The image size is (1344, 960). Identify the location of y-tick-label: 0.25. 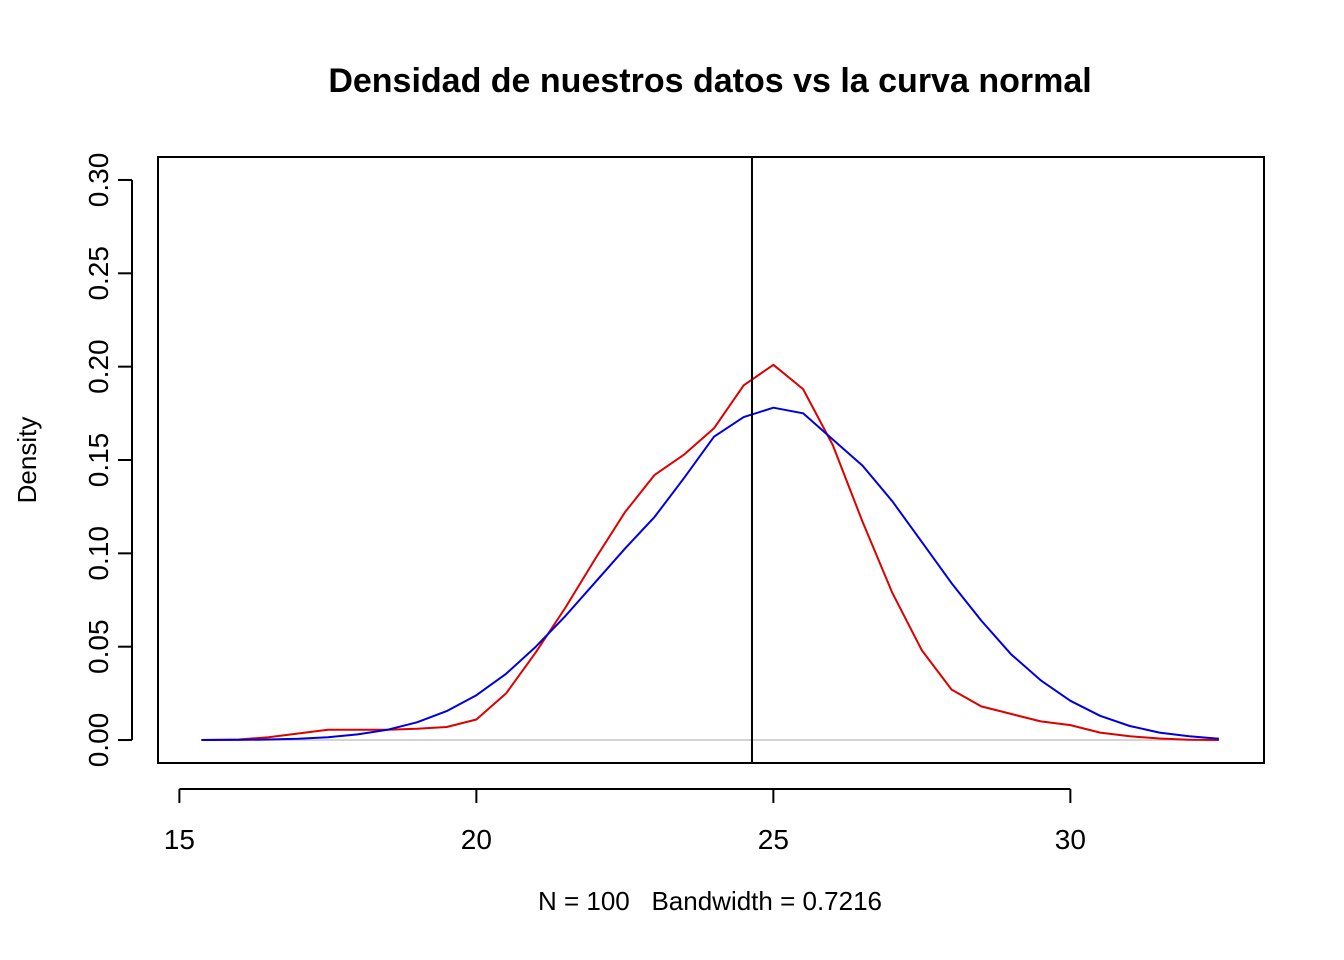
(98, 273).